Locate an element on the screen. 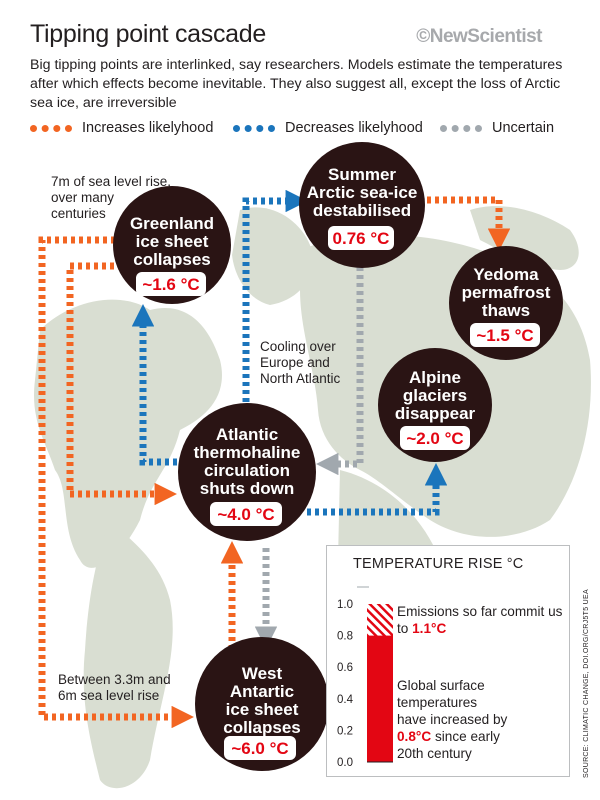  alpine-line3: disappear is located at coordinates (435, 413).